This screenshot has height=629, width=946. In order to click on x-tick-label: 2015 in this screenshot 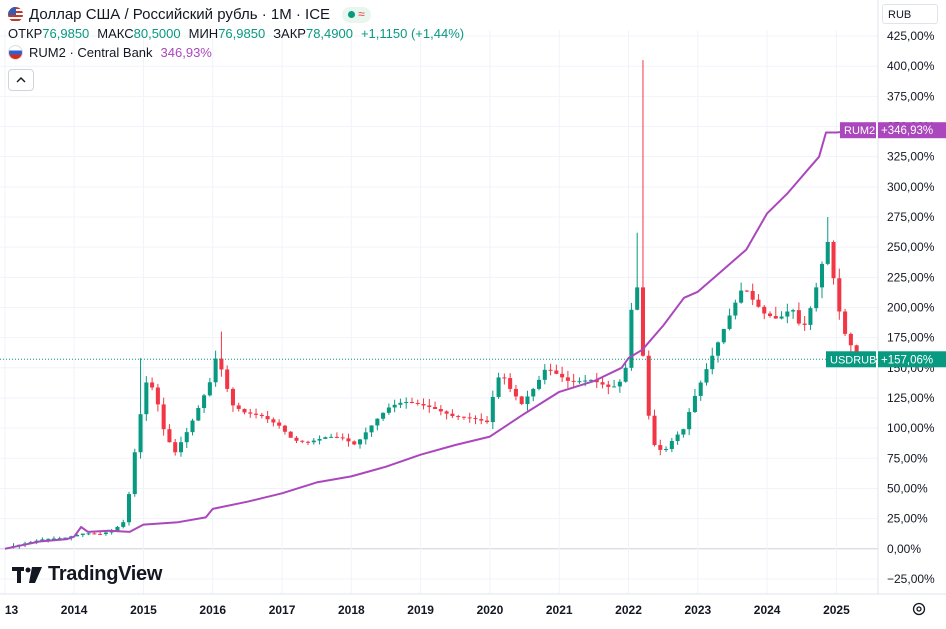, I will do `click(143, 610)`.